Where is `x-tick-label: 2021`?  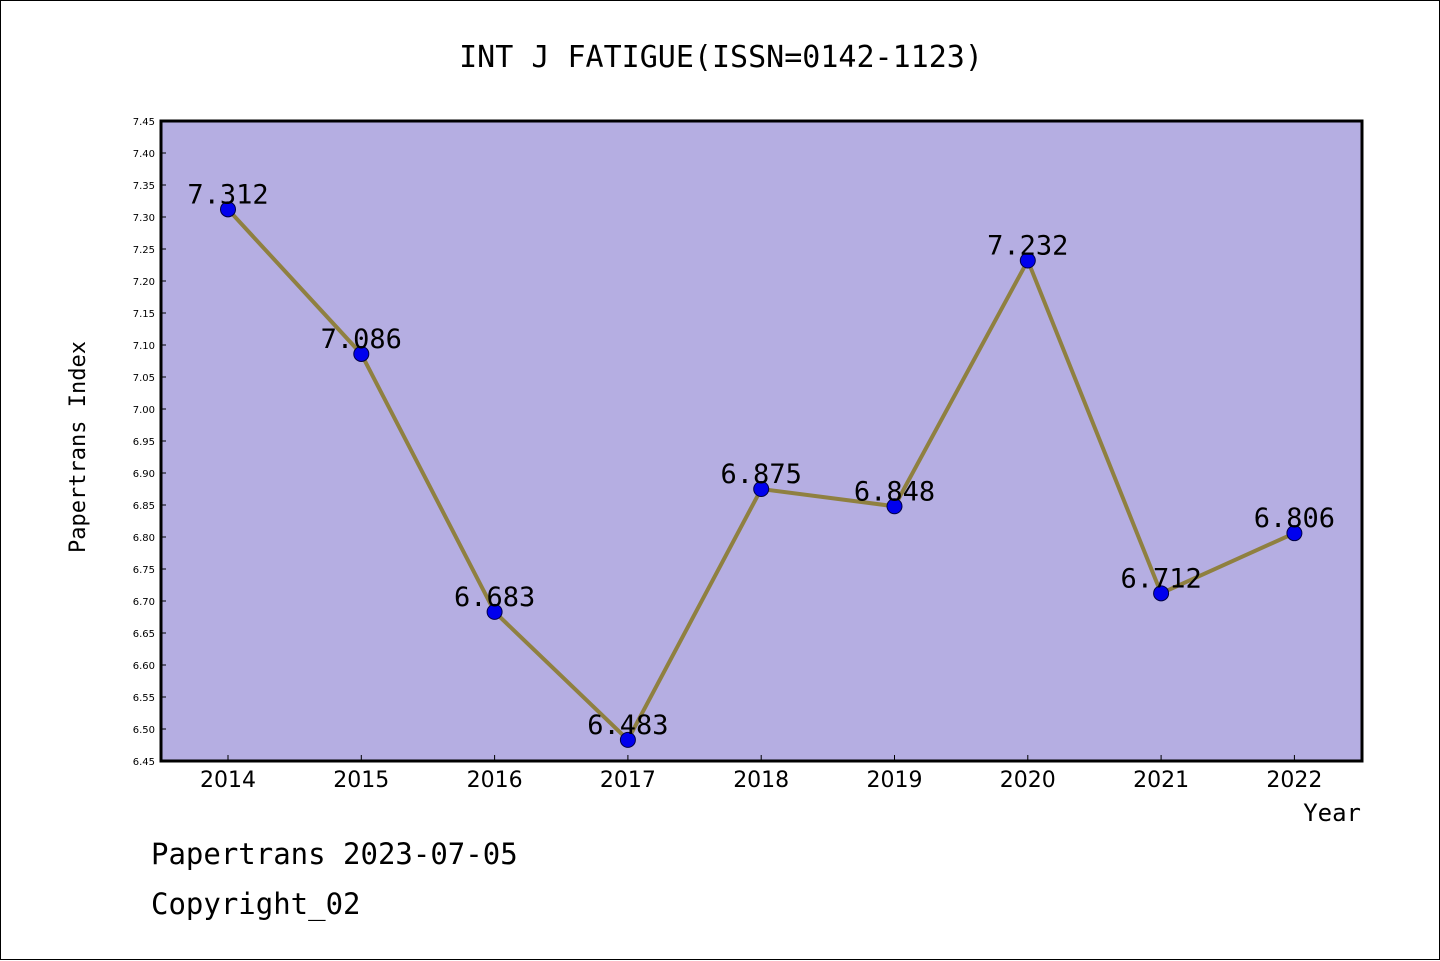
x-tick-label: 2021 is located at coordinates (1161, 780).